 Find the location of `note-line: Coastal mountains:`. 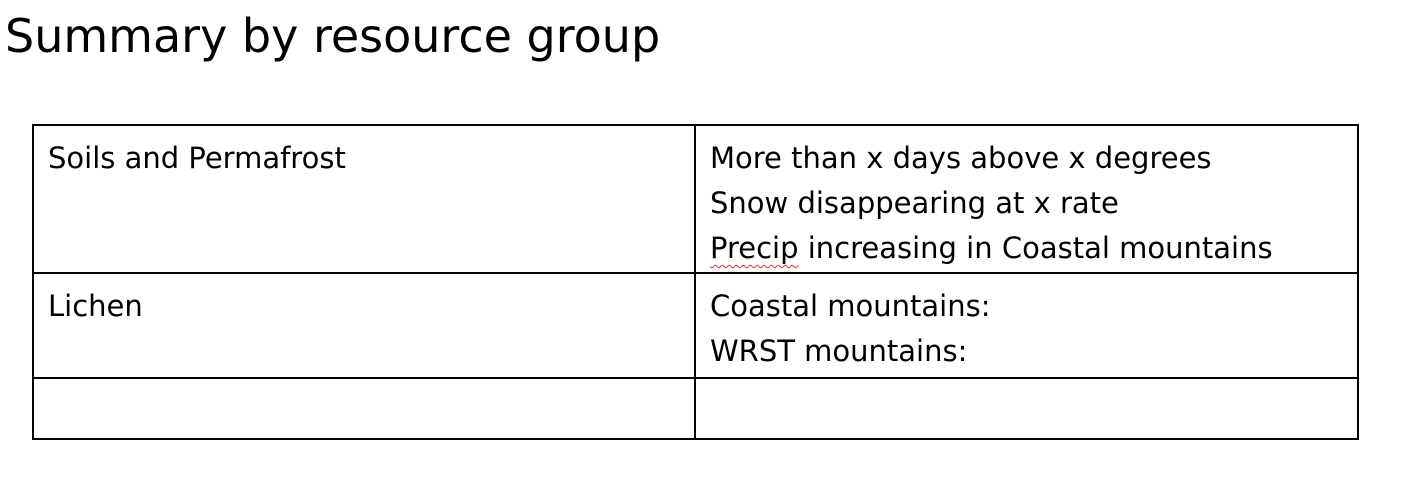

note-line: Coastal mountains: is located at coordinates (850, 306).